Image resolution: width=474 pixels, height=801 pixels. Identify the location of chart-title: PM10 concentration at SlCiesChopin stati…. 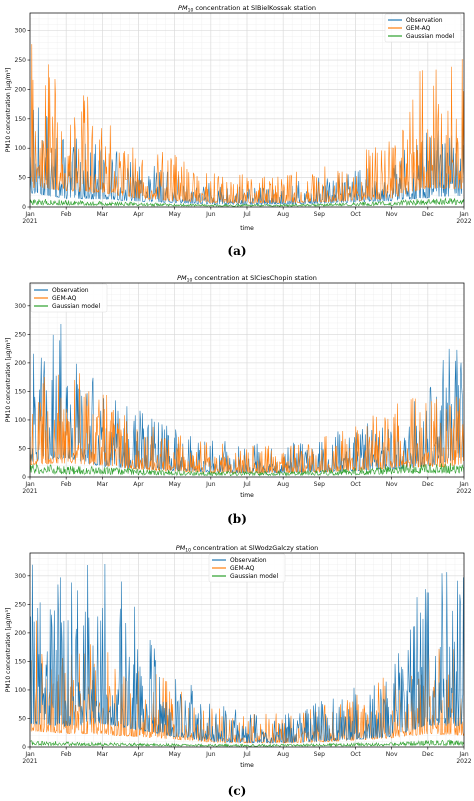
(247, 279).